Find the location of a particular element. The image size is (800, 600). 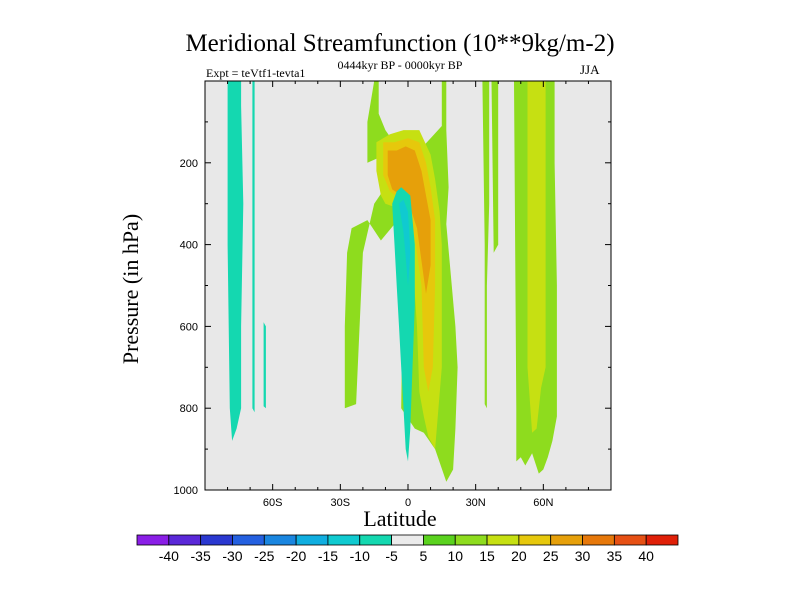

x-tick-label: 60S is located at coordinates (273, 503).